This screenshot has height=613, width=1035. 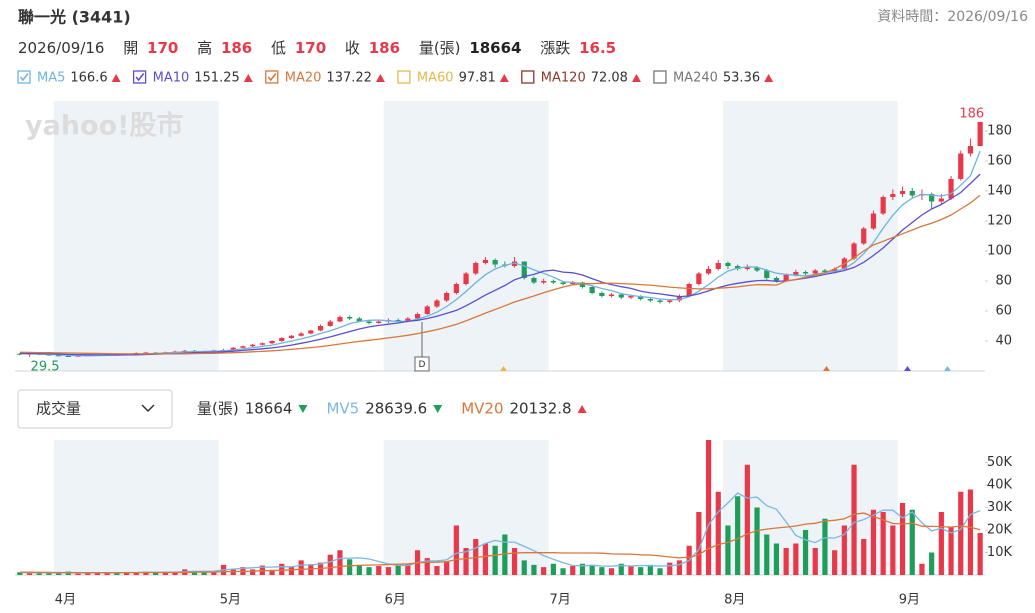 What do you see at coordinates (952, 17) in the screenshot?
I see `data-time: 資料時間：2026/09/16` at bounding box center [952, 17].